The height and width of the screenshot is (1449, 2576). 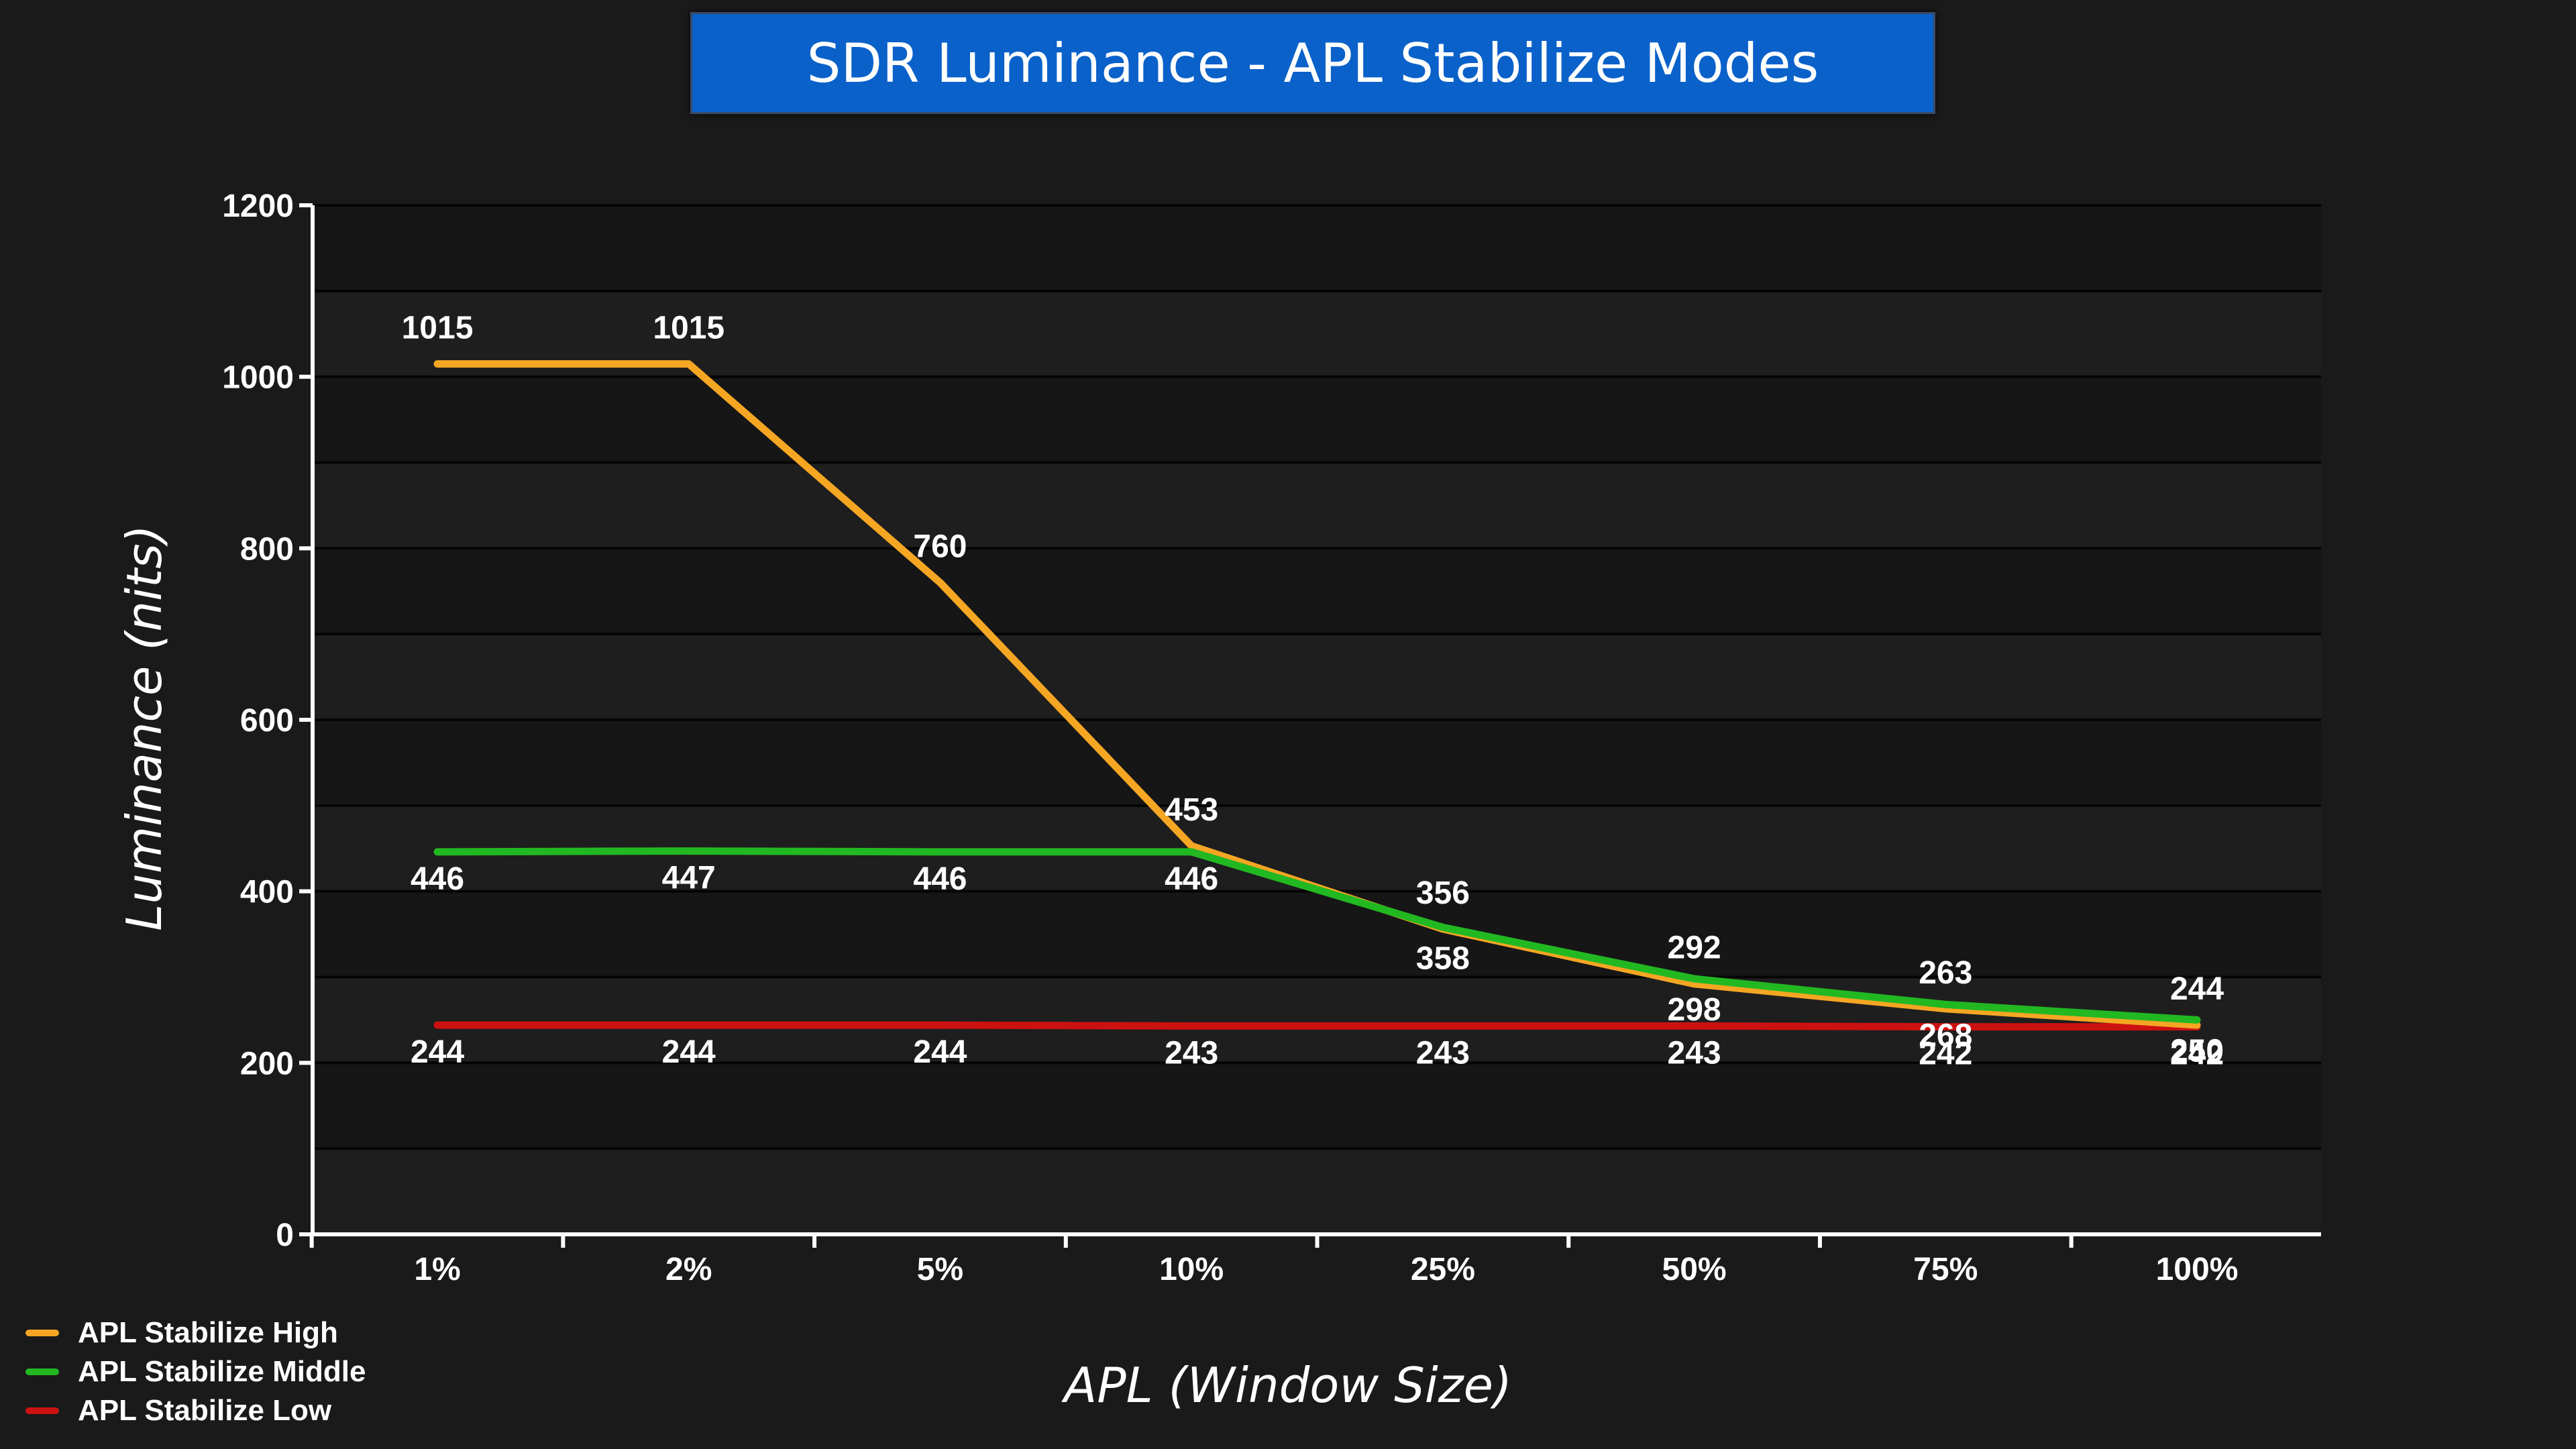 I want to click on x-tick-label: 50%, so click(x=1694, y=1269).